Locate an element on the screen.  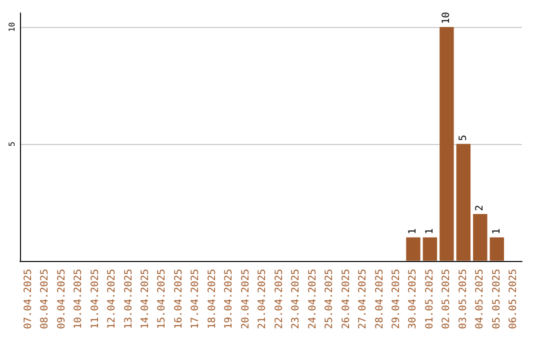
x-tick-label: 24.04.2025 is located at coordinates (312, 299).